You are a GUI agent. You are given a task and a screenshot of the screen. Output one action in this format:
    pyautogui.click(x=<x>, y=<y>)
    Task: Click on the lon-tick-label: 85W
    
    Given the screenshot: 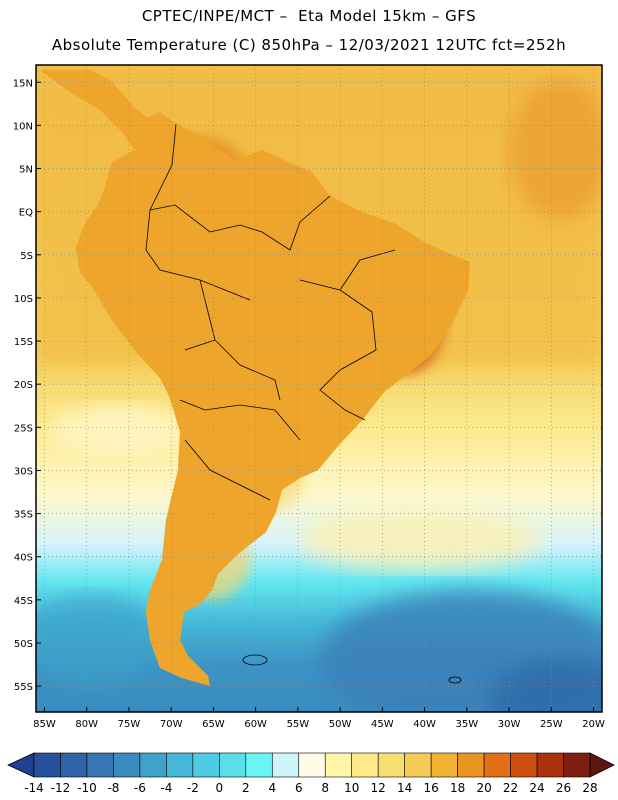 What is the action you would take?
    pyautogui.click(x=44, y=724)
    